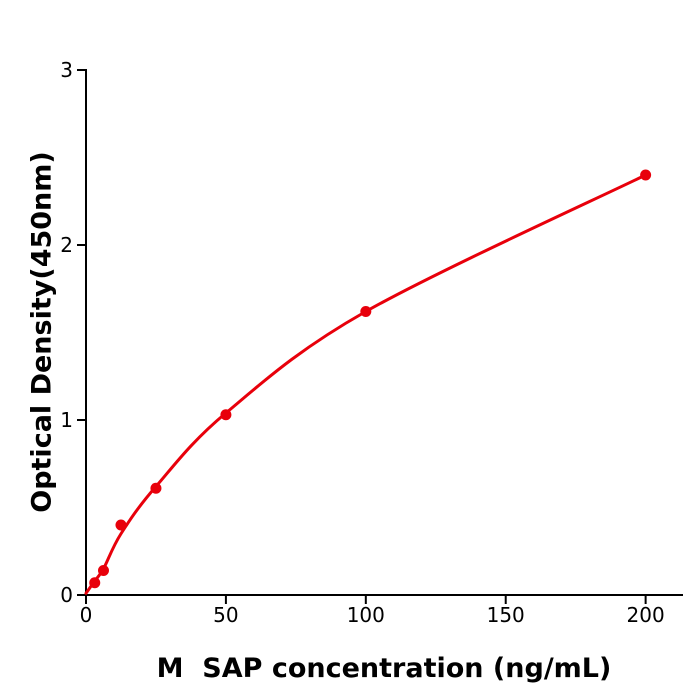  Describe the element at coordinates (66, 70) in the screenshot. I see `y-tick-label: 3` at that location.